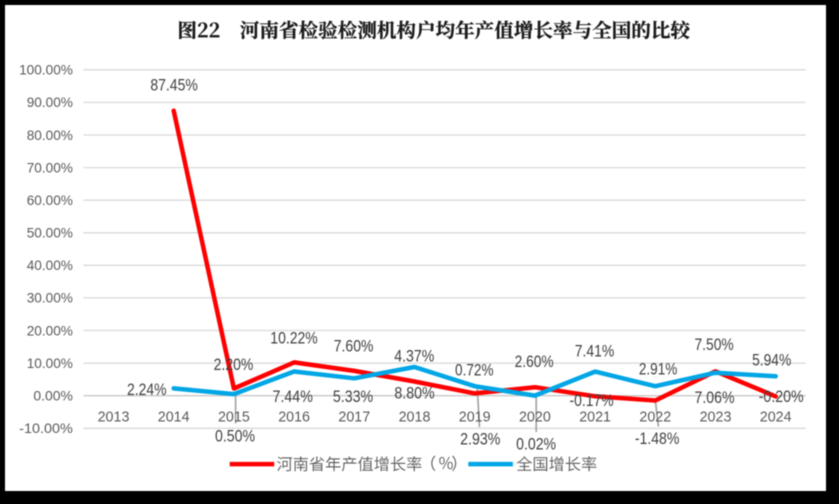  What do you see at coordinates (50, 265) in the screenshot?
I see `svg-text: 40.00%` at bounding box center [50, 265].